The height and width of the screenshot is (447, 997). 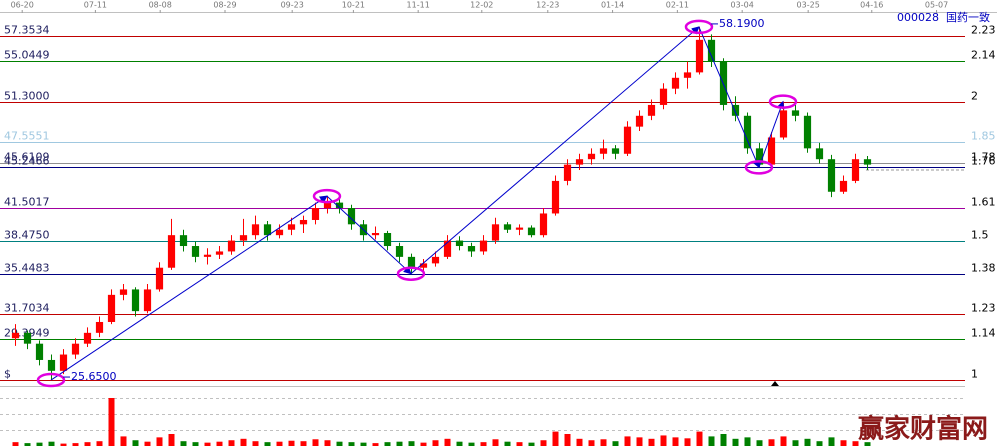 What do you see at coordinates (968, 17) in the screenshot?
I see `stock-name: 国药一致` at bounding box center [968, 17].